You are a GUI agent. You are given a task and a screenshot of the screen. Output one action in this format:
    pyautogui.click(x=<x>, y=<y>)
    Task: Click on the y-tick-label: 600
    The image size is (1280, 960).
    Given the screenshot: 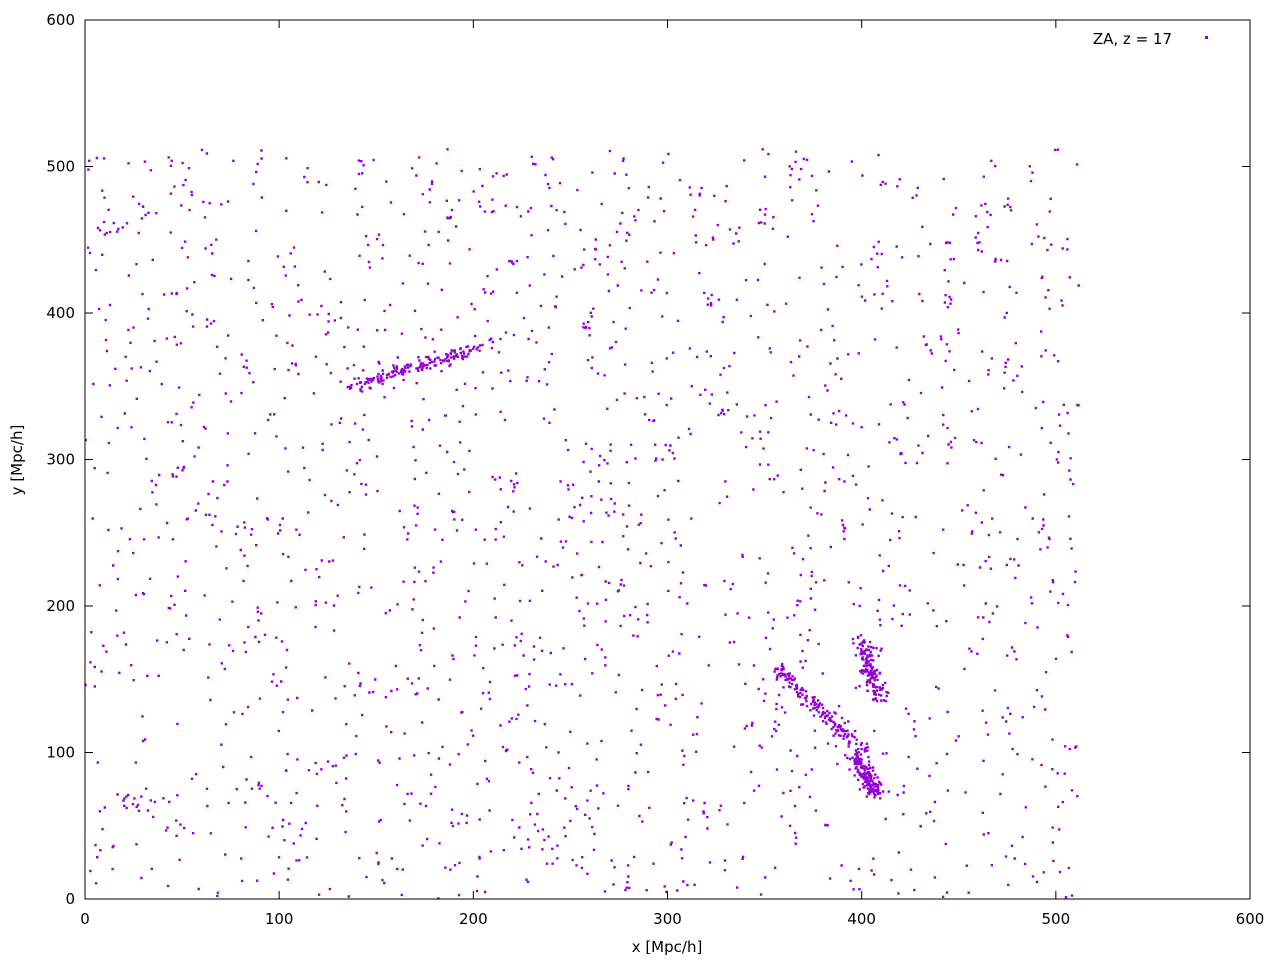 What is the action you would take?
    pyautogui.click(x=60, y=20)
    